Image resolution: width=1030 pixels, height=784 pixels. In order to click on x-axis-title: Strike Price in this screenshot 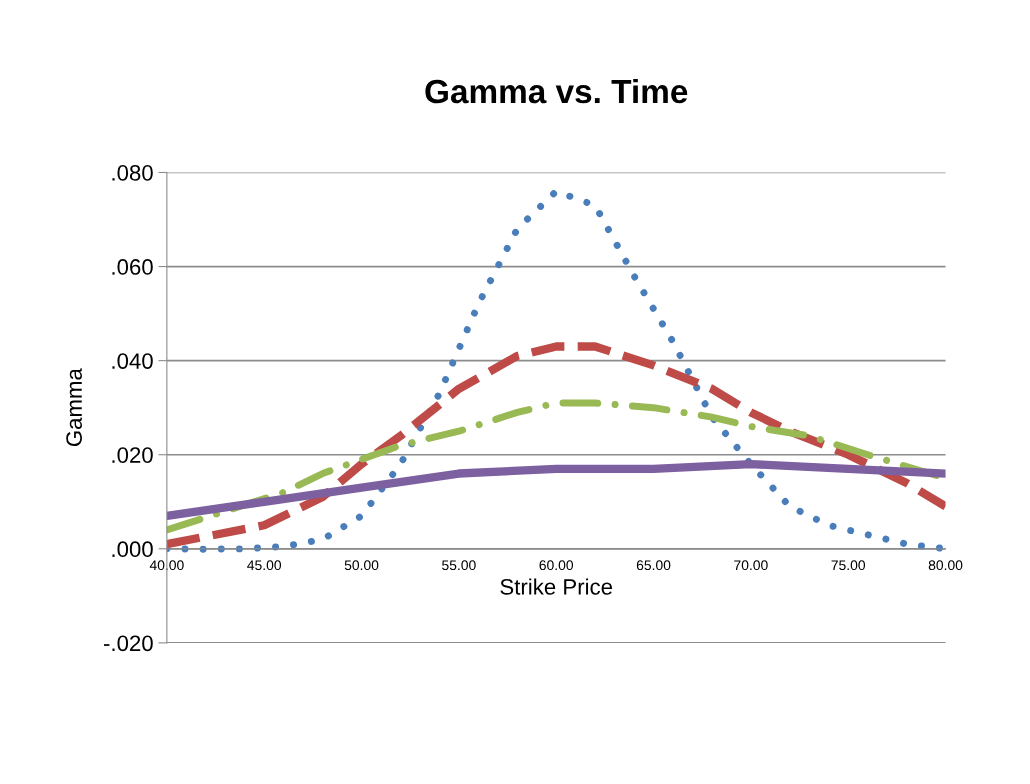, I will do `click(556, 586)`.